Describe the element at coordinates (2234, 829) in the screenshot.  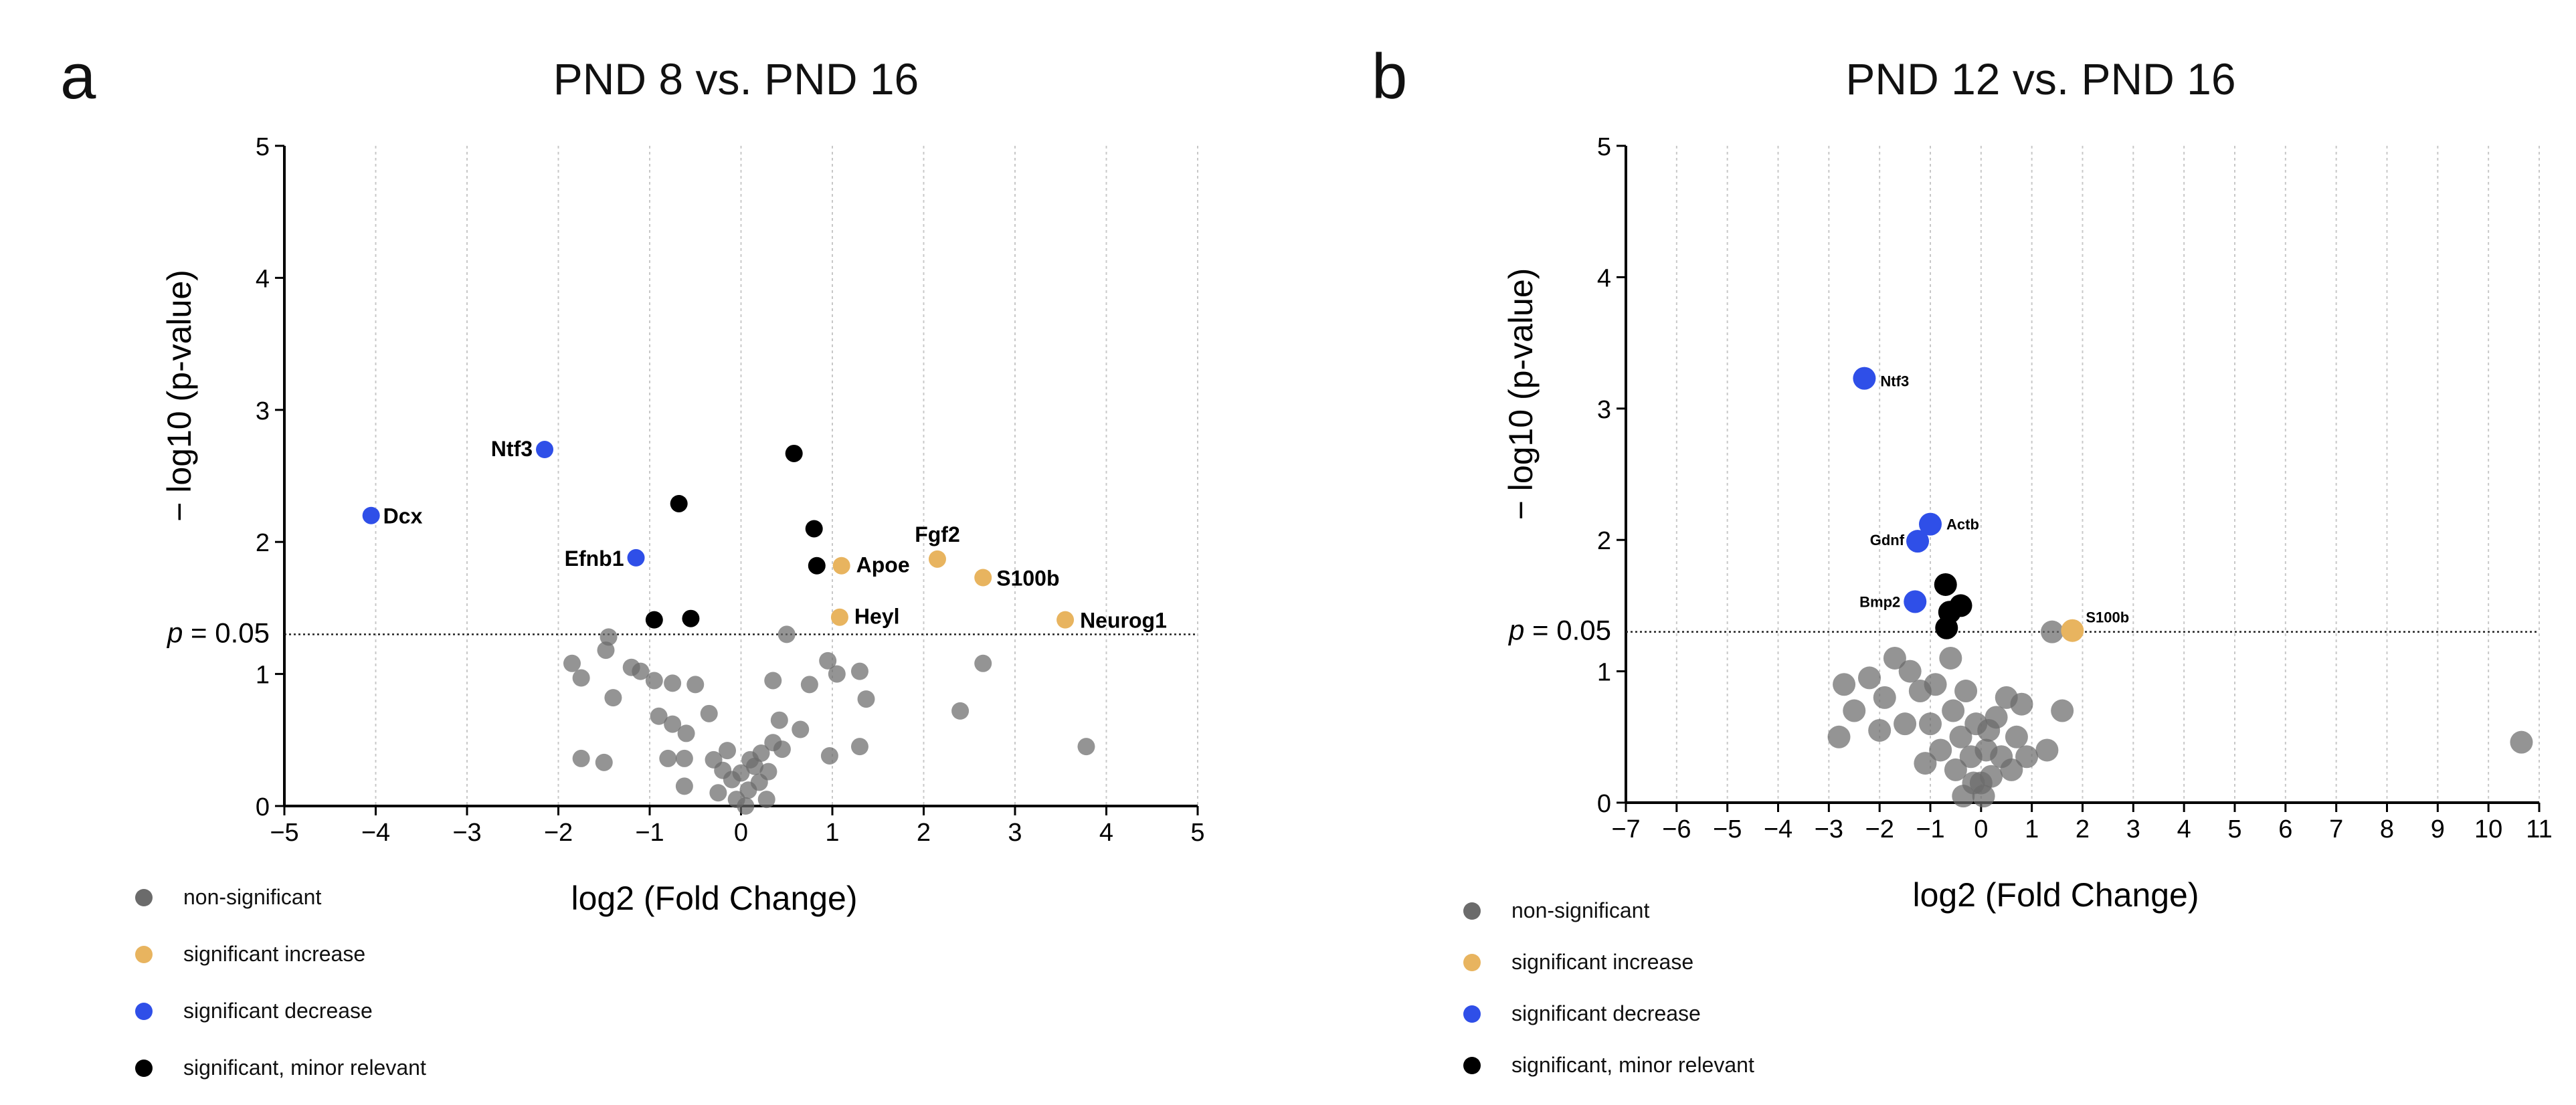
I see `x-tick-label-b-5: 5` at that location.